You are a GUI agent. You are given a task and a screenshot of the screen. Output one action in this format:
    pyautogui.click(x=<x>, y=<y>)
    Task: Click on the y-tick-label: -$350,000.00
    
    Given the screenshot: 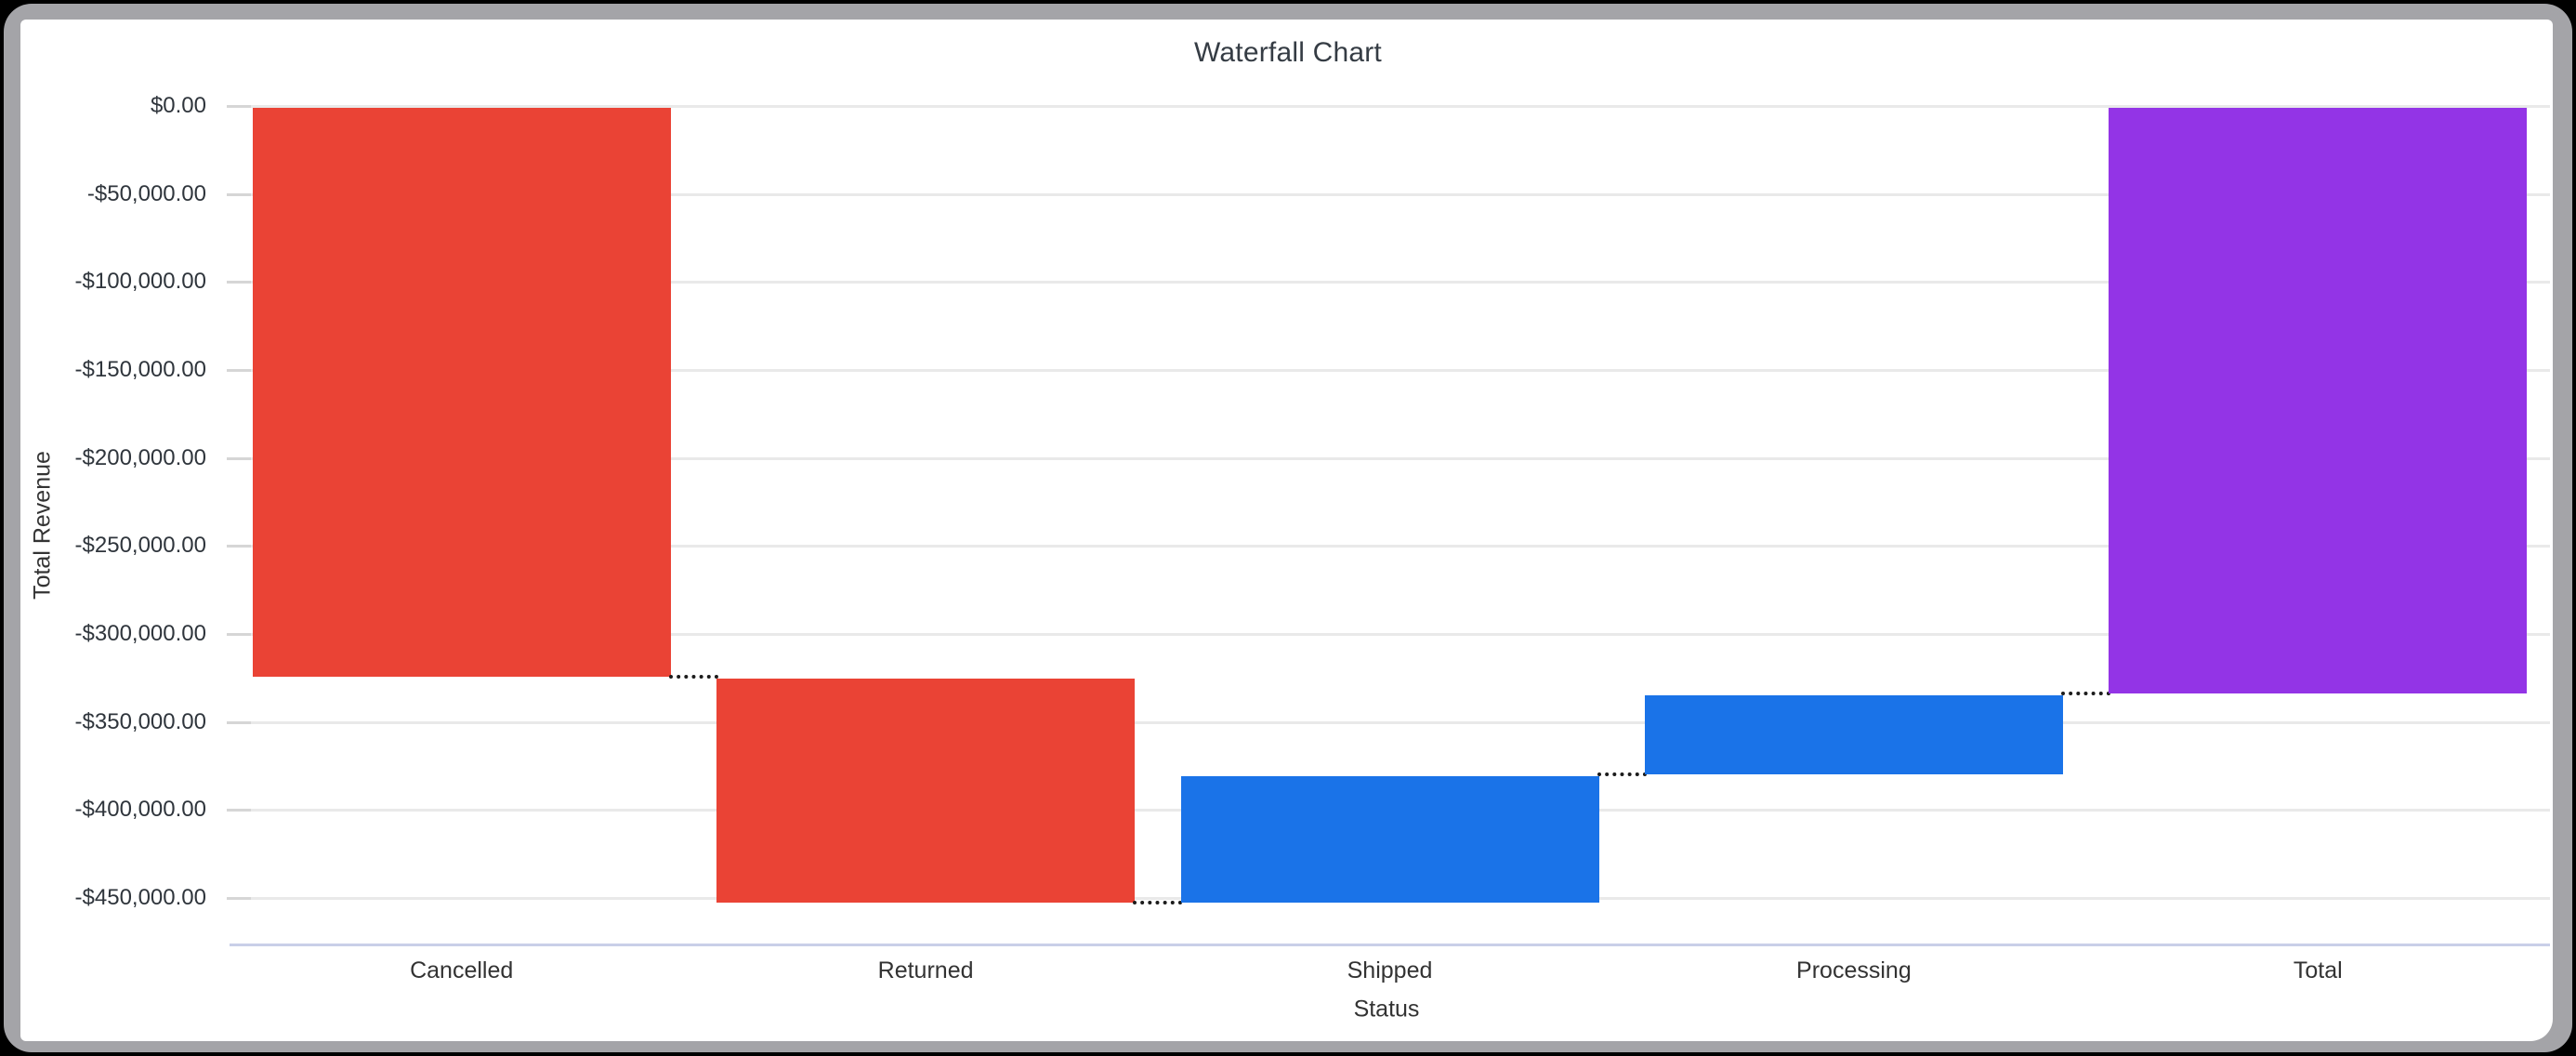 What is the action you would take?
    pyautogui.click(x=140, y=721)
    